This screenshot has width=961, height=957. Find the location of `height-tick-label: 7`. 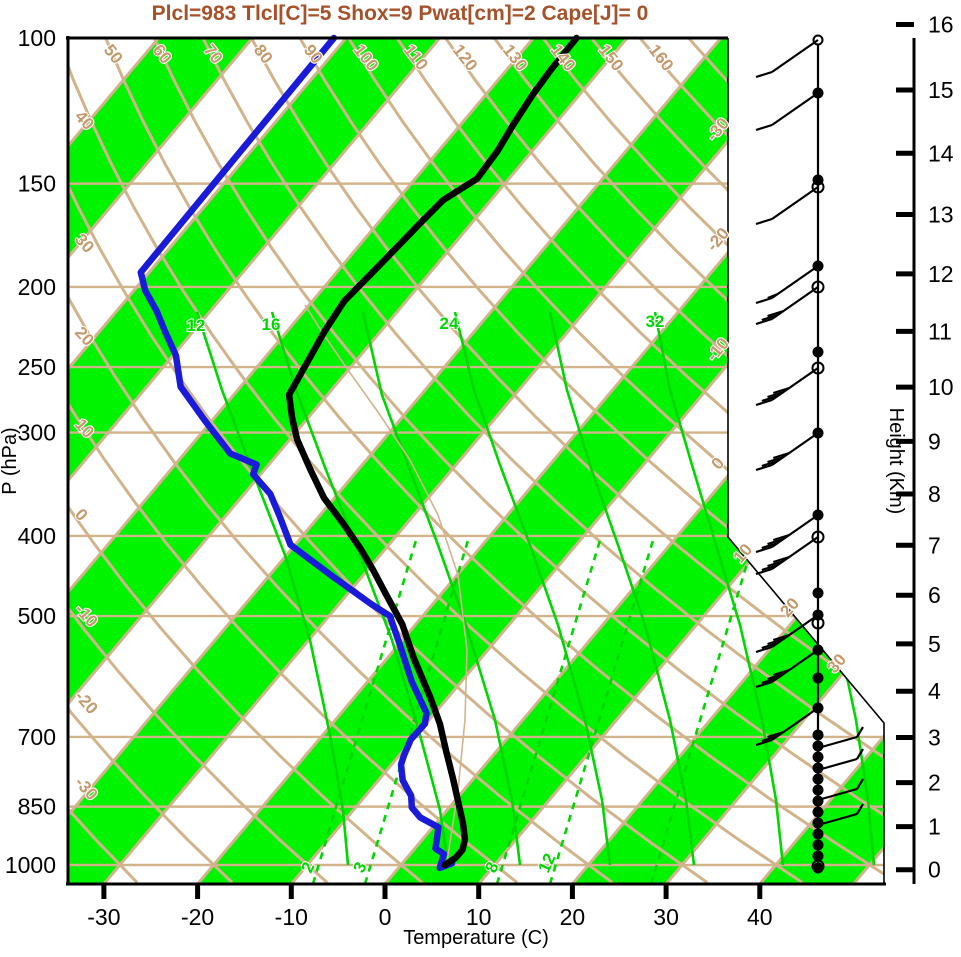

height-tick-label: 7 is located at coordinates (934, 545).